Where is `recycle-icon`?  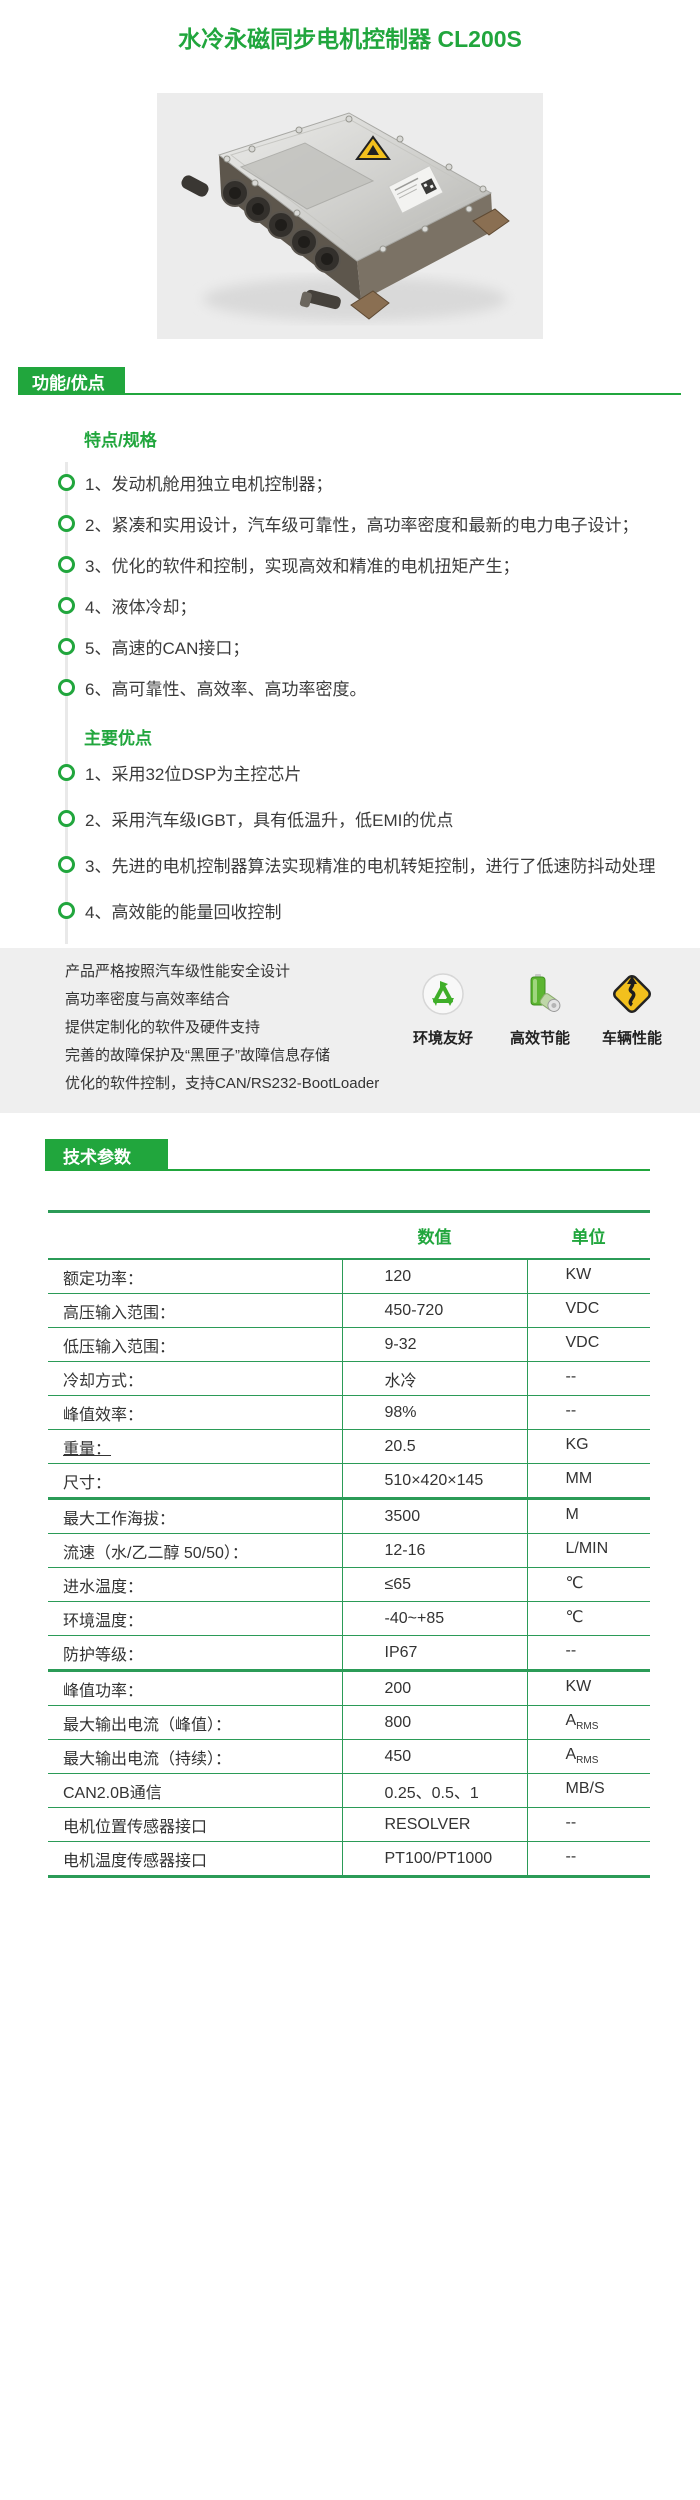 recycle-icon is located at coordinates (443, 994).